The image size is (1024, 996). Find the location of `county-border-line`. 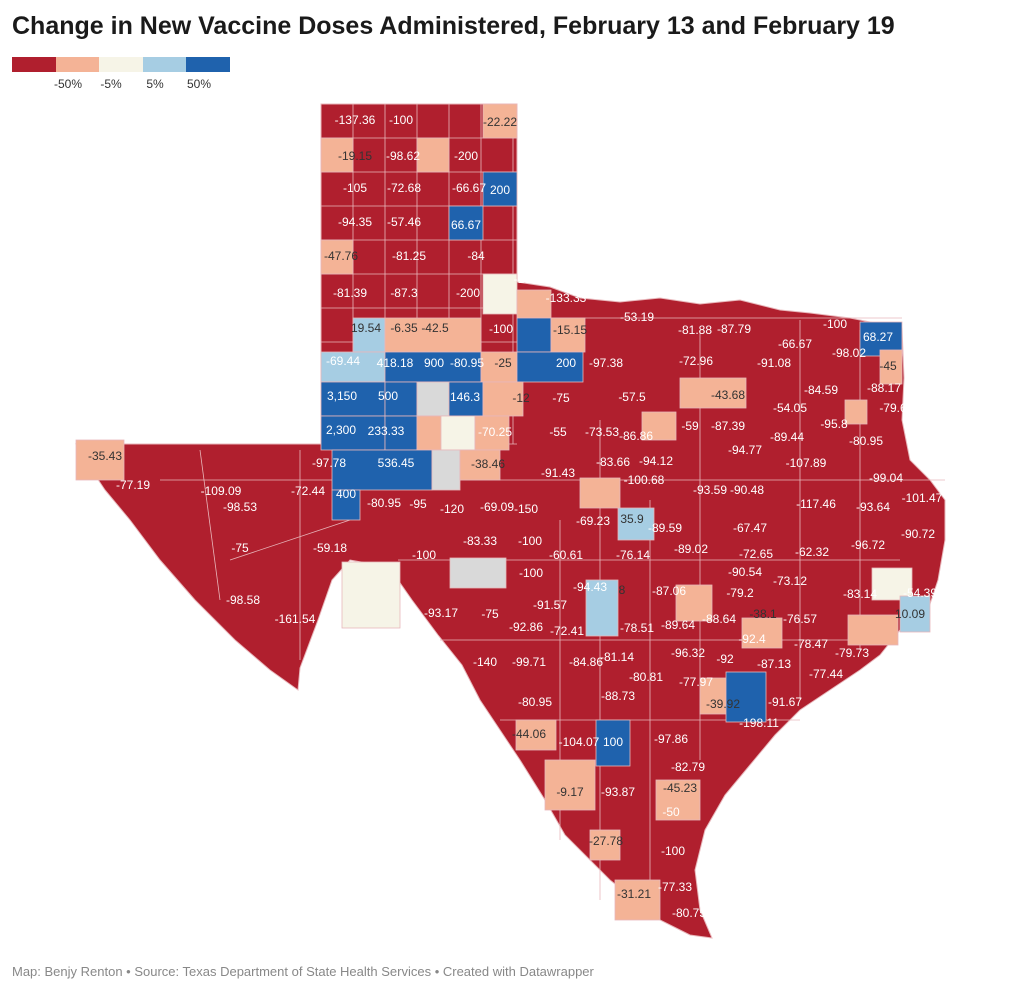

county-border-line is located at coordinates (210, 525).